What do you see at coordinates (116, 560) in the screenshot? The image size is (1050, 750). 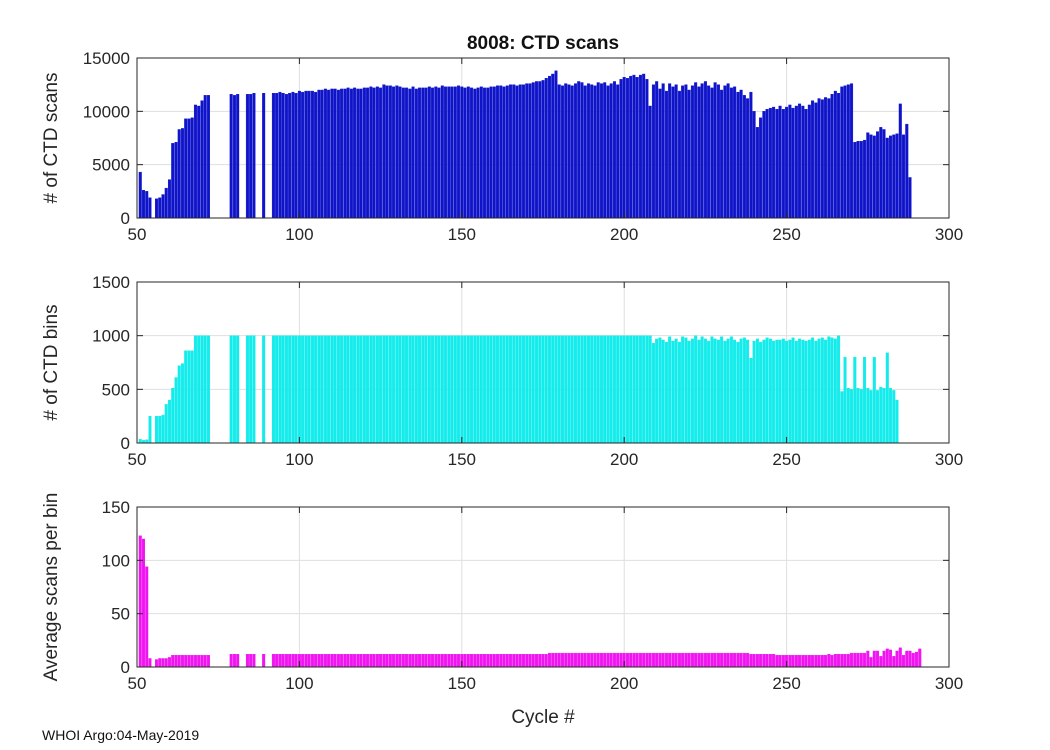 I see `average-y-tick-label: 100` at bounding box center [116, 560].